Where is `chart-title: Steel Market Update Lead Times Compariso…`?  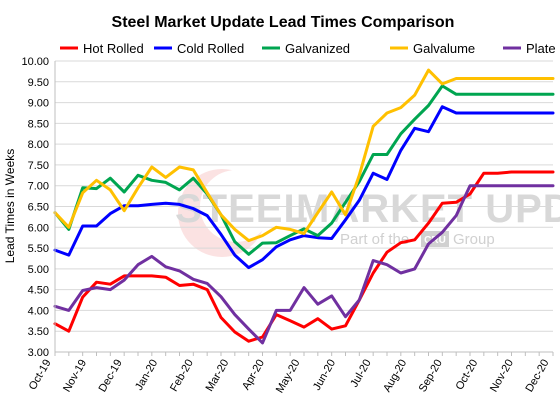 chart-title: Steel Market Update Lead Times Compariso… is located at coordinates (283, 22).